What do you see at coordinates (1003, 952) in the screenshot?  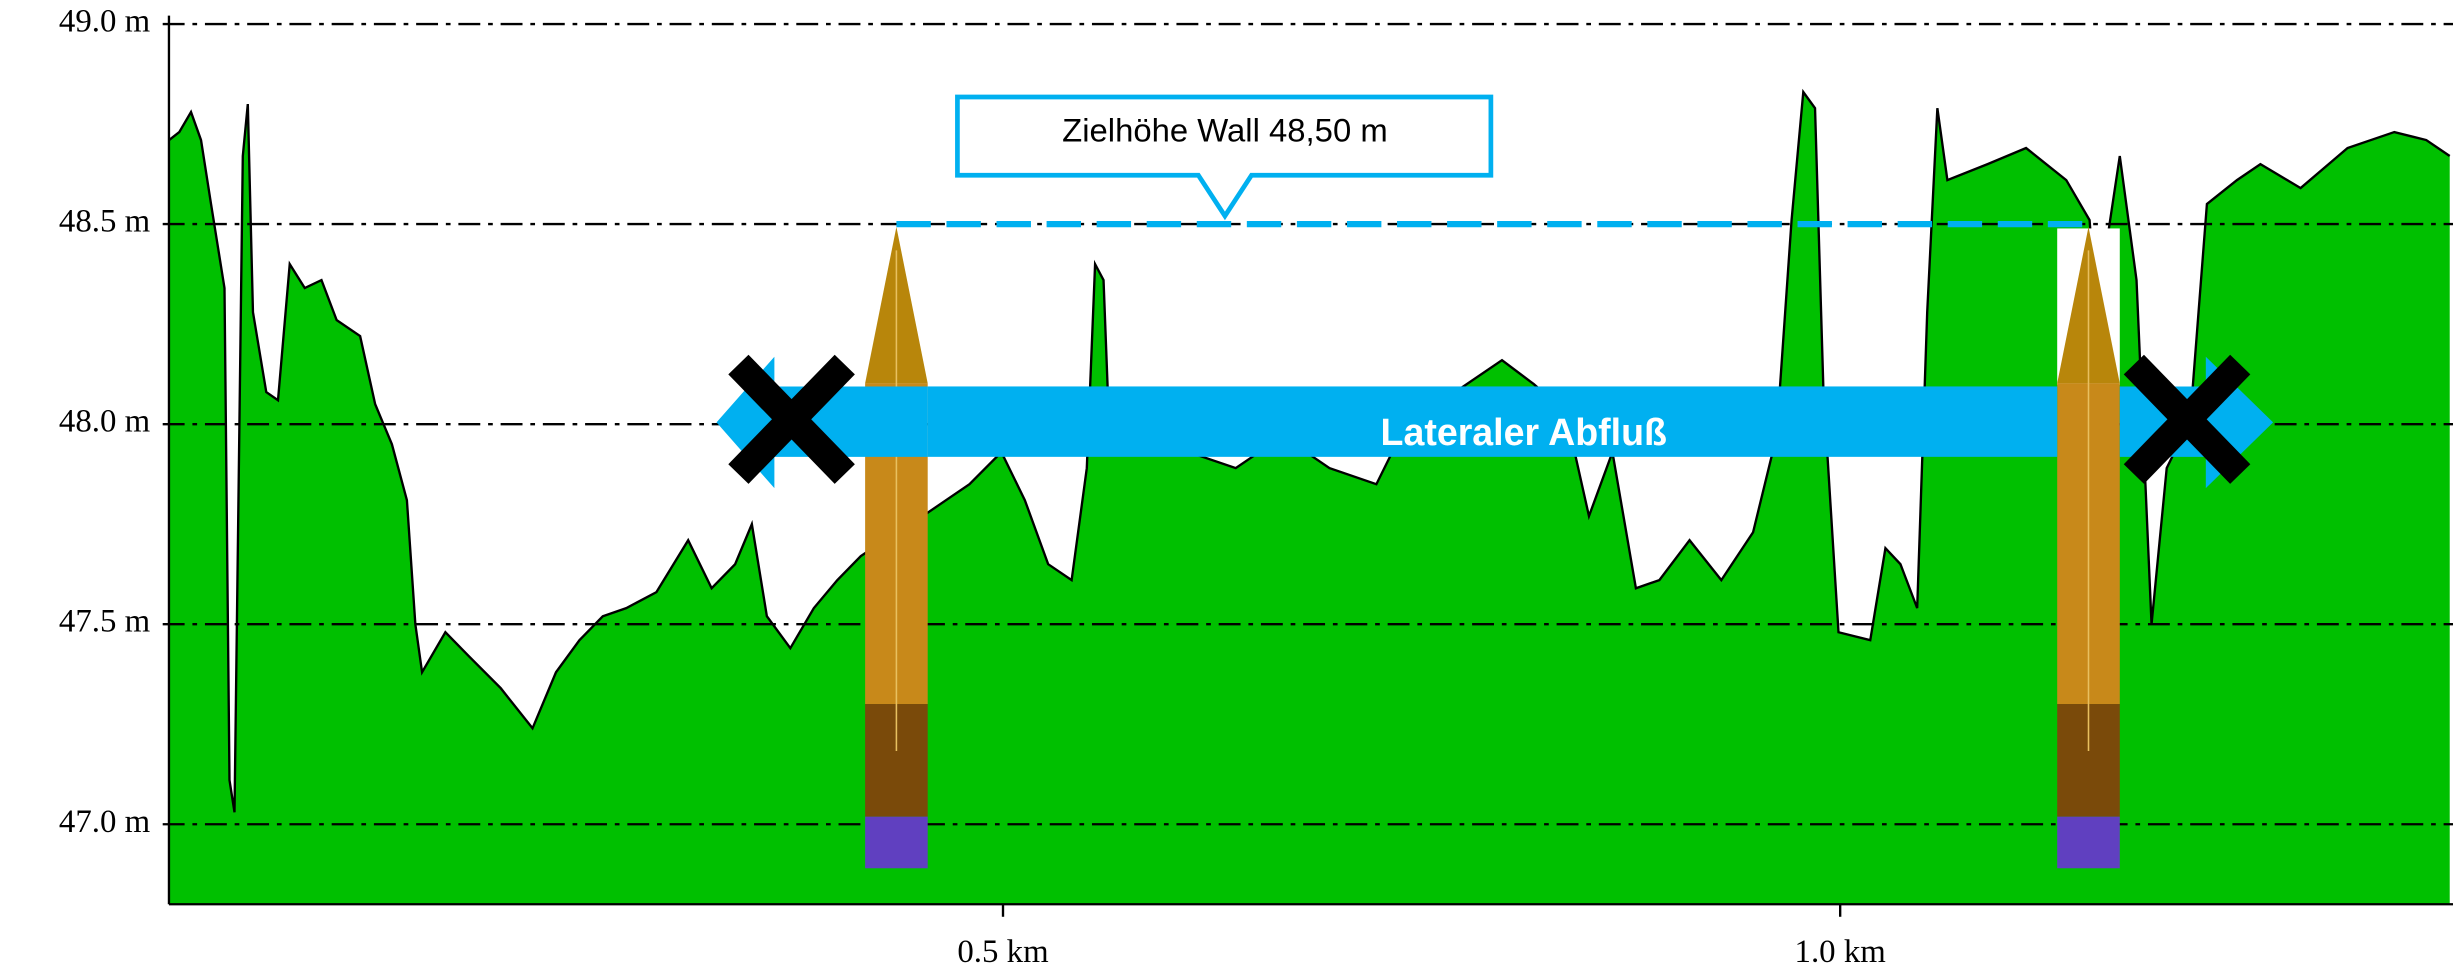 I see `x-tick-label: 0.5 km` at bounding box center [1003, 952].